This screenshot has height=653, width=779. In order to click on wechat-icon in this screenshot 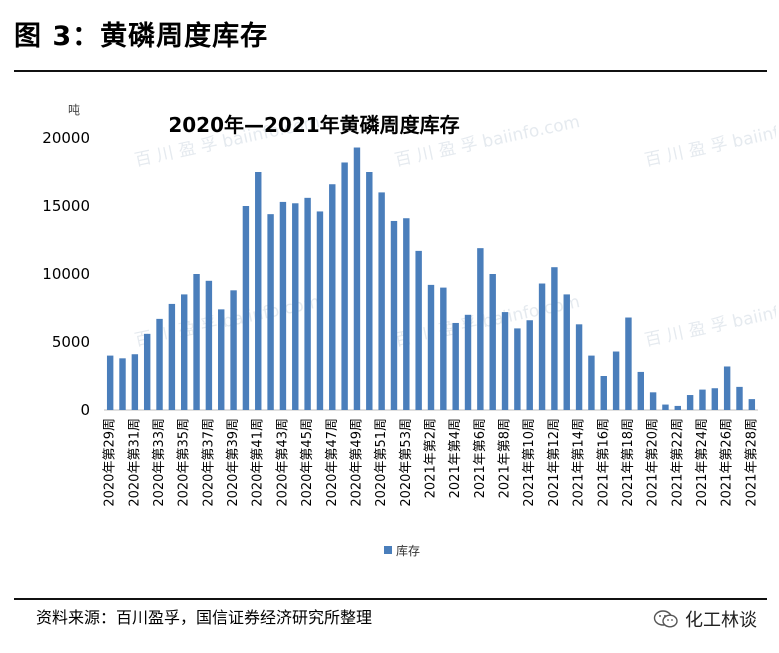, I will do `click(665, 619)`.